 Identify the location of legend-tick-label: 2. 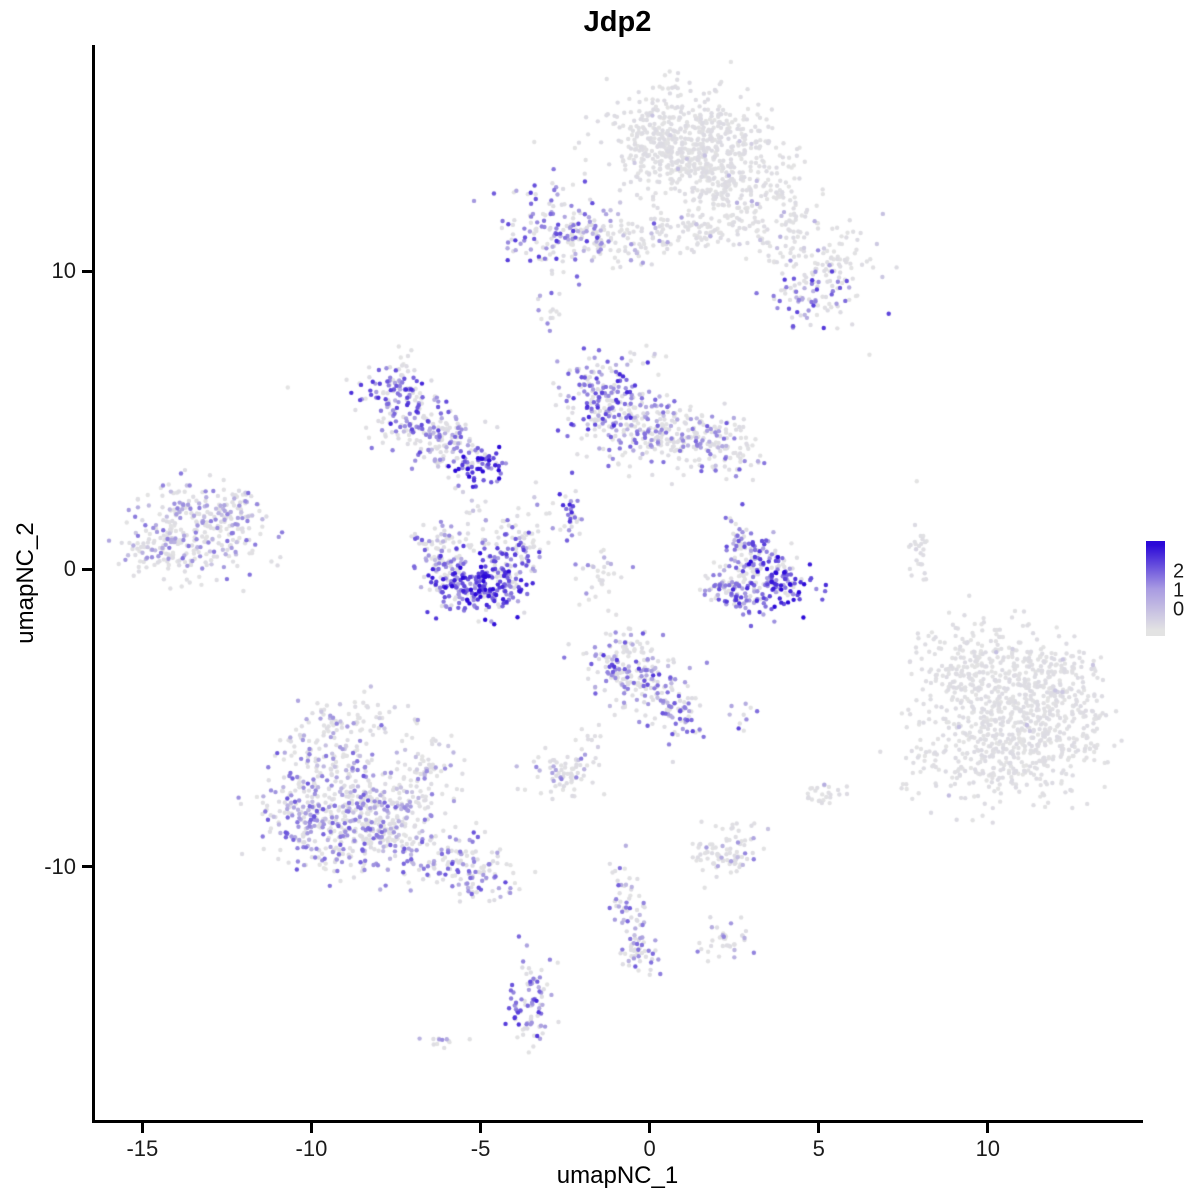
(1179, 571).